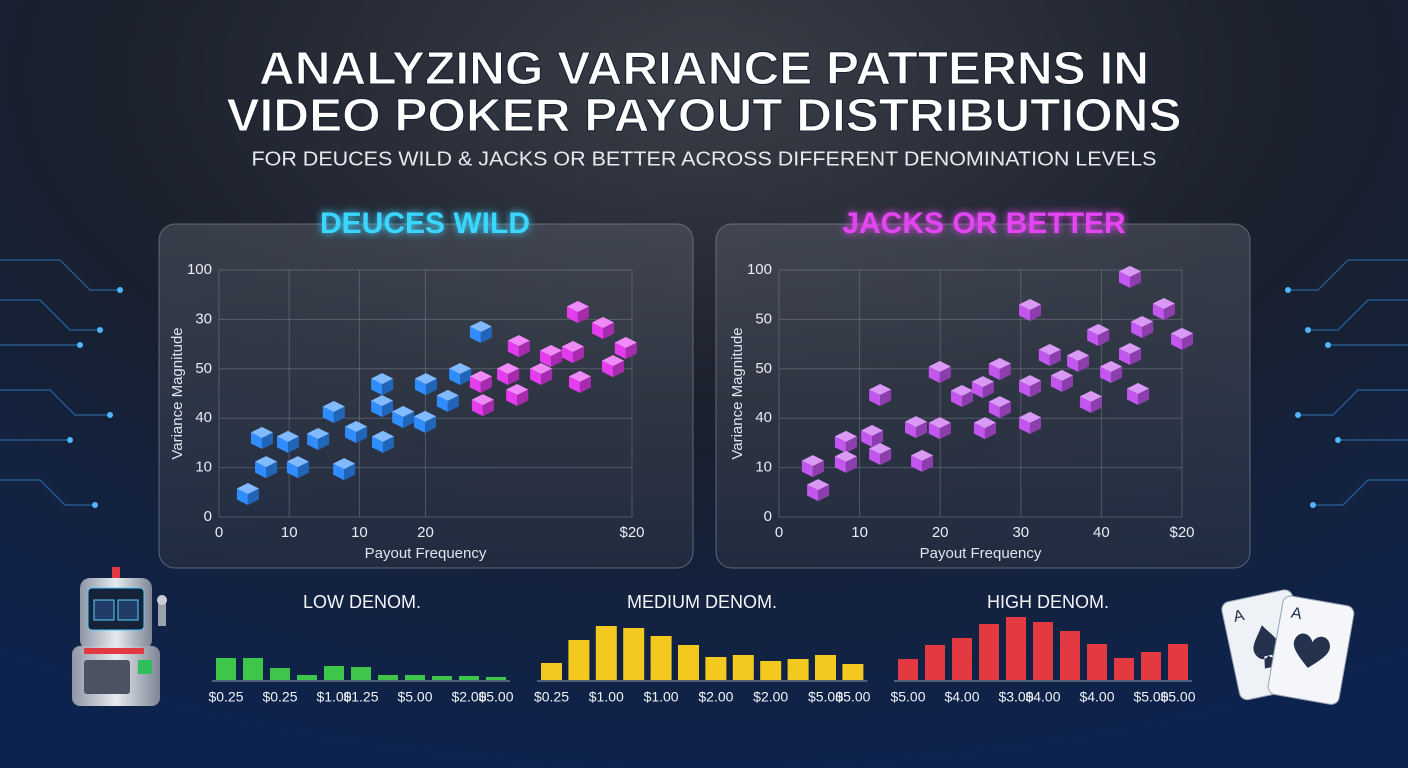  Describe the element at coordinates (1101, 532) in the screenshot. I see `x-tick-label: 40` at that location.